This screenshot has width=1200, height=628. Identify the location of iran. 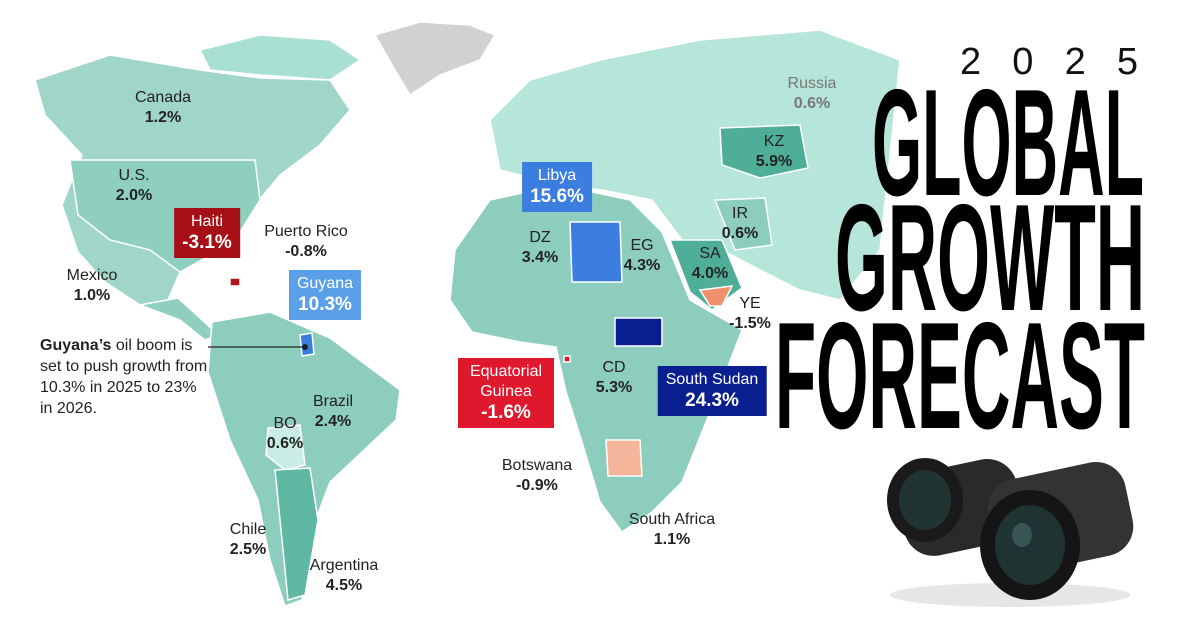
(743, 224).